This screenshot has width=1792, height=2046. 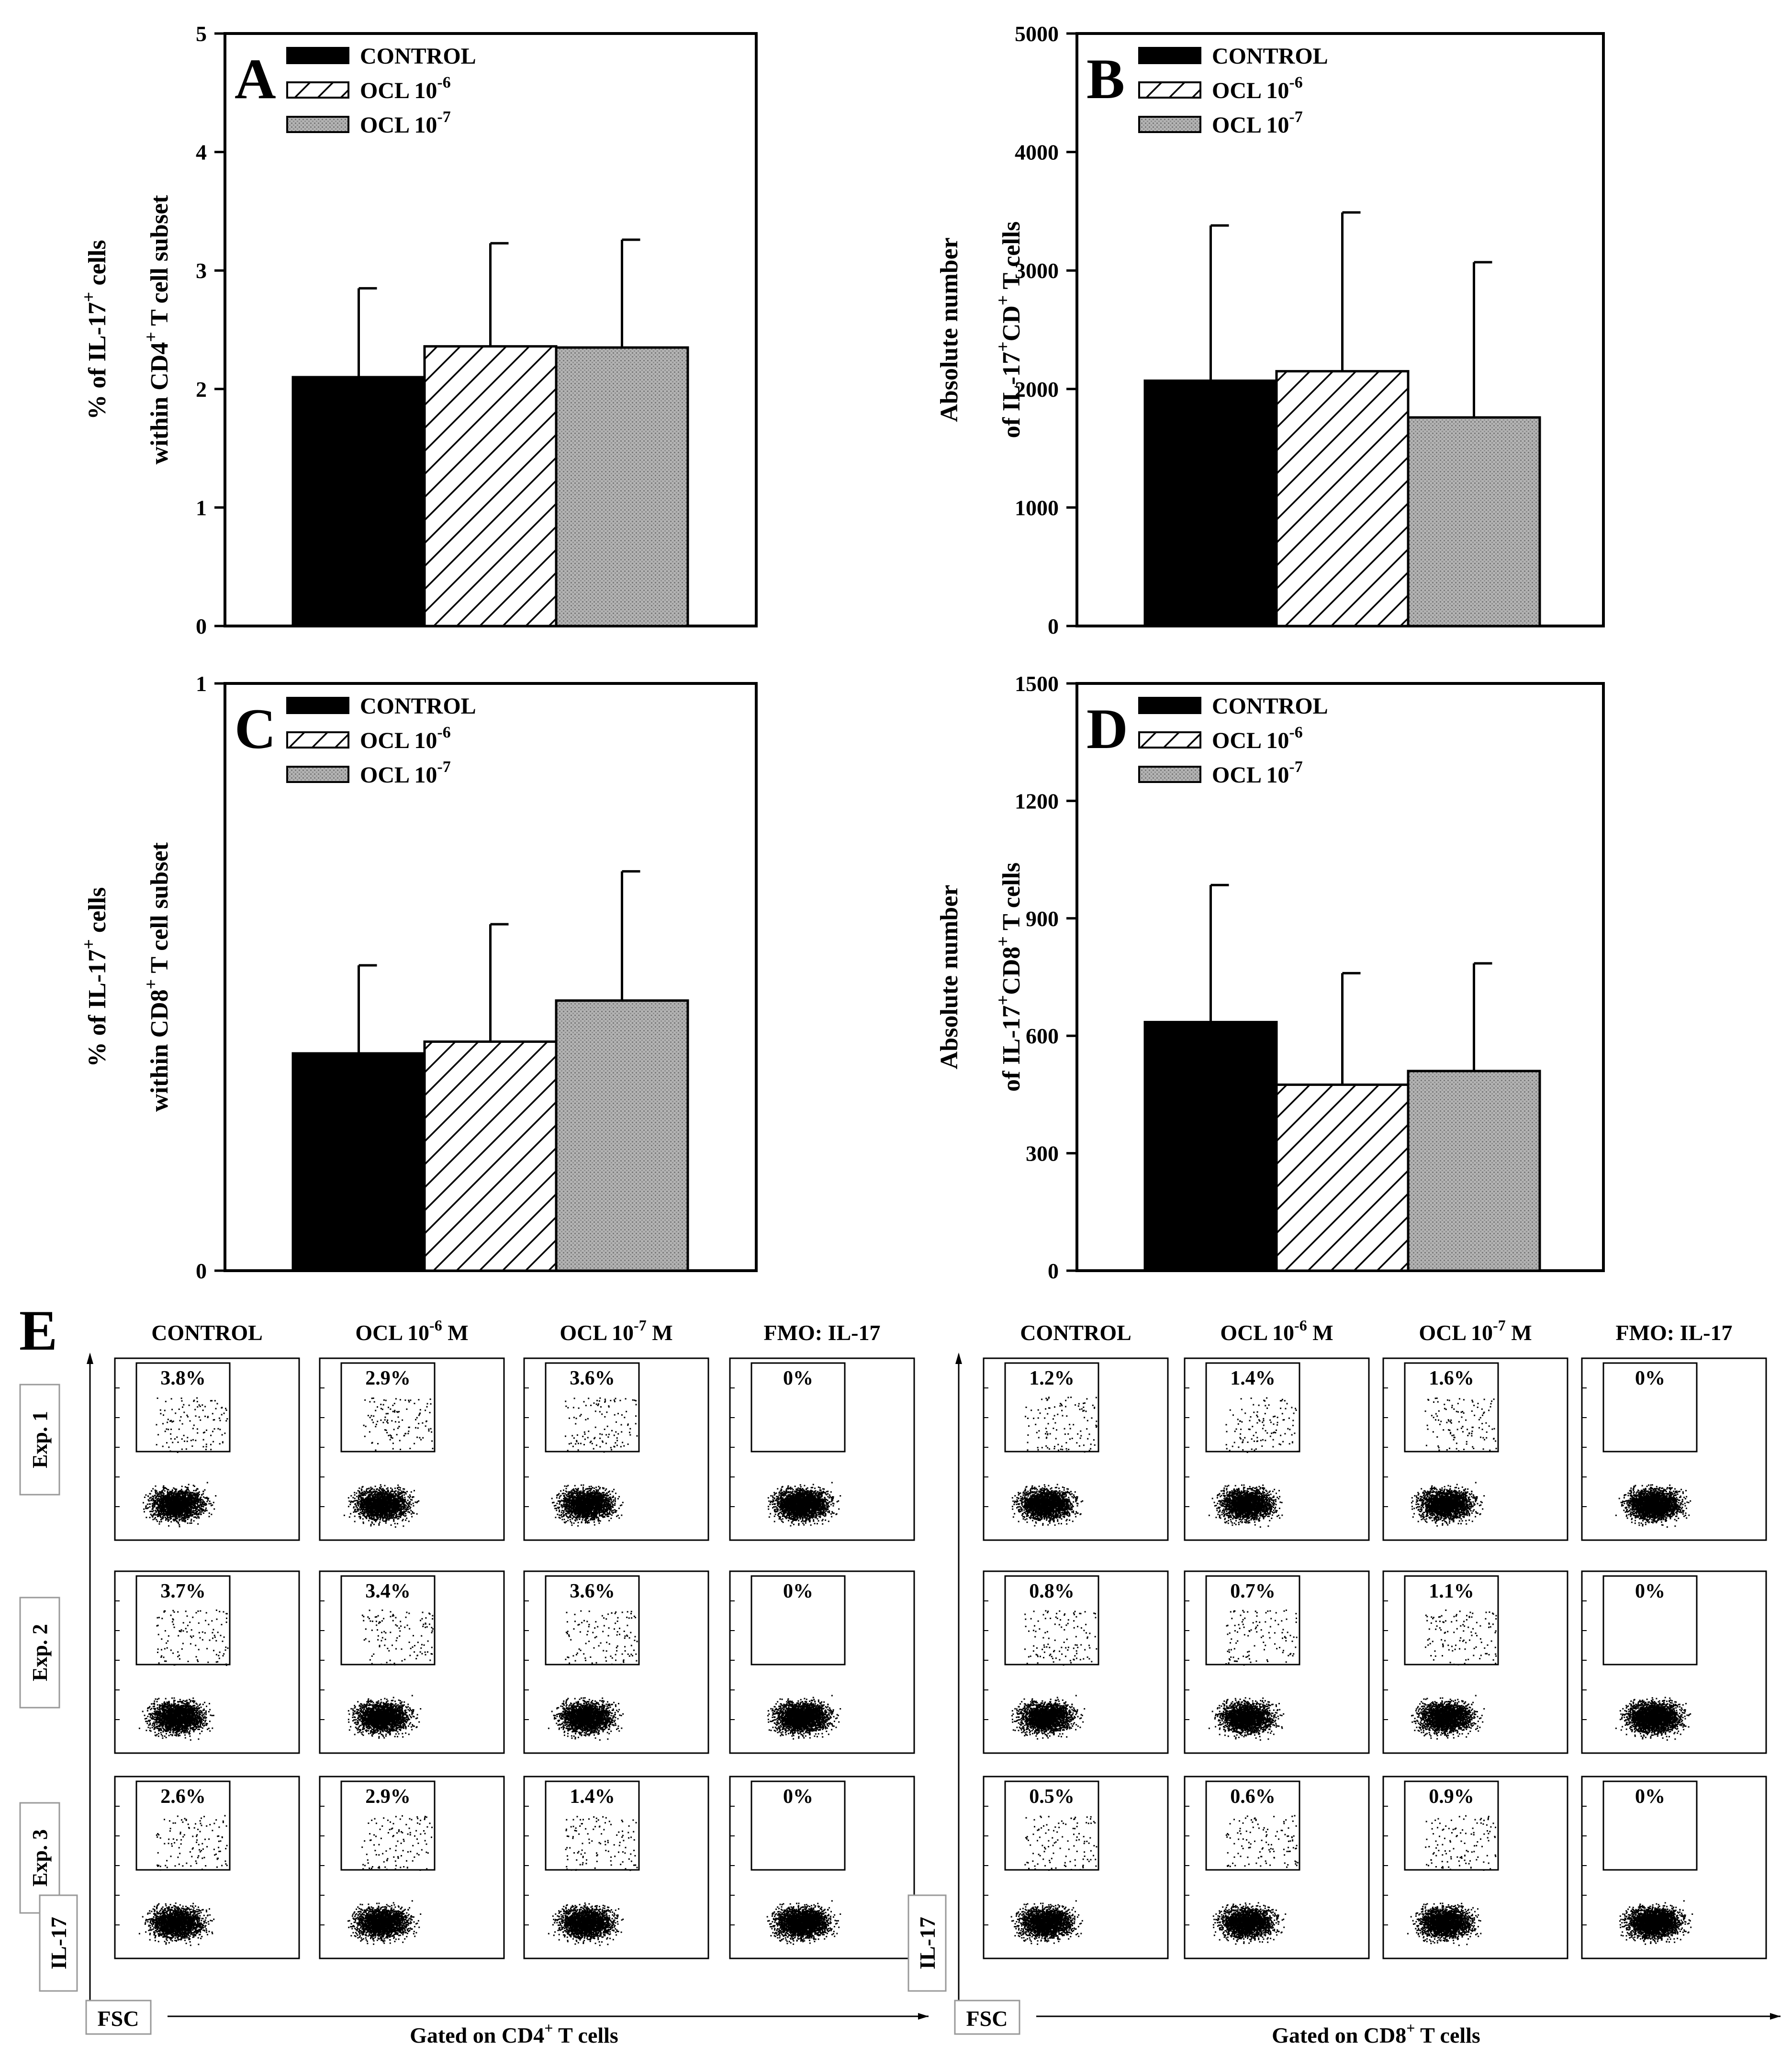 What do you see at coordinates (514, 2032) in the screenshot?
I see `gate-label: Gated on CD4+ T cells` at bounding box center [514, 2032].